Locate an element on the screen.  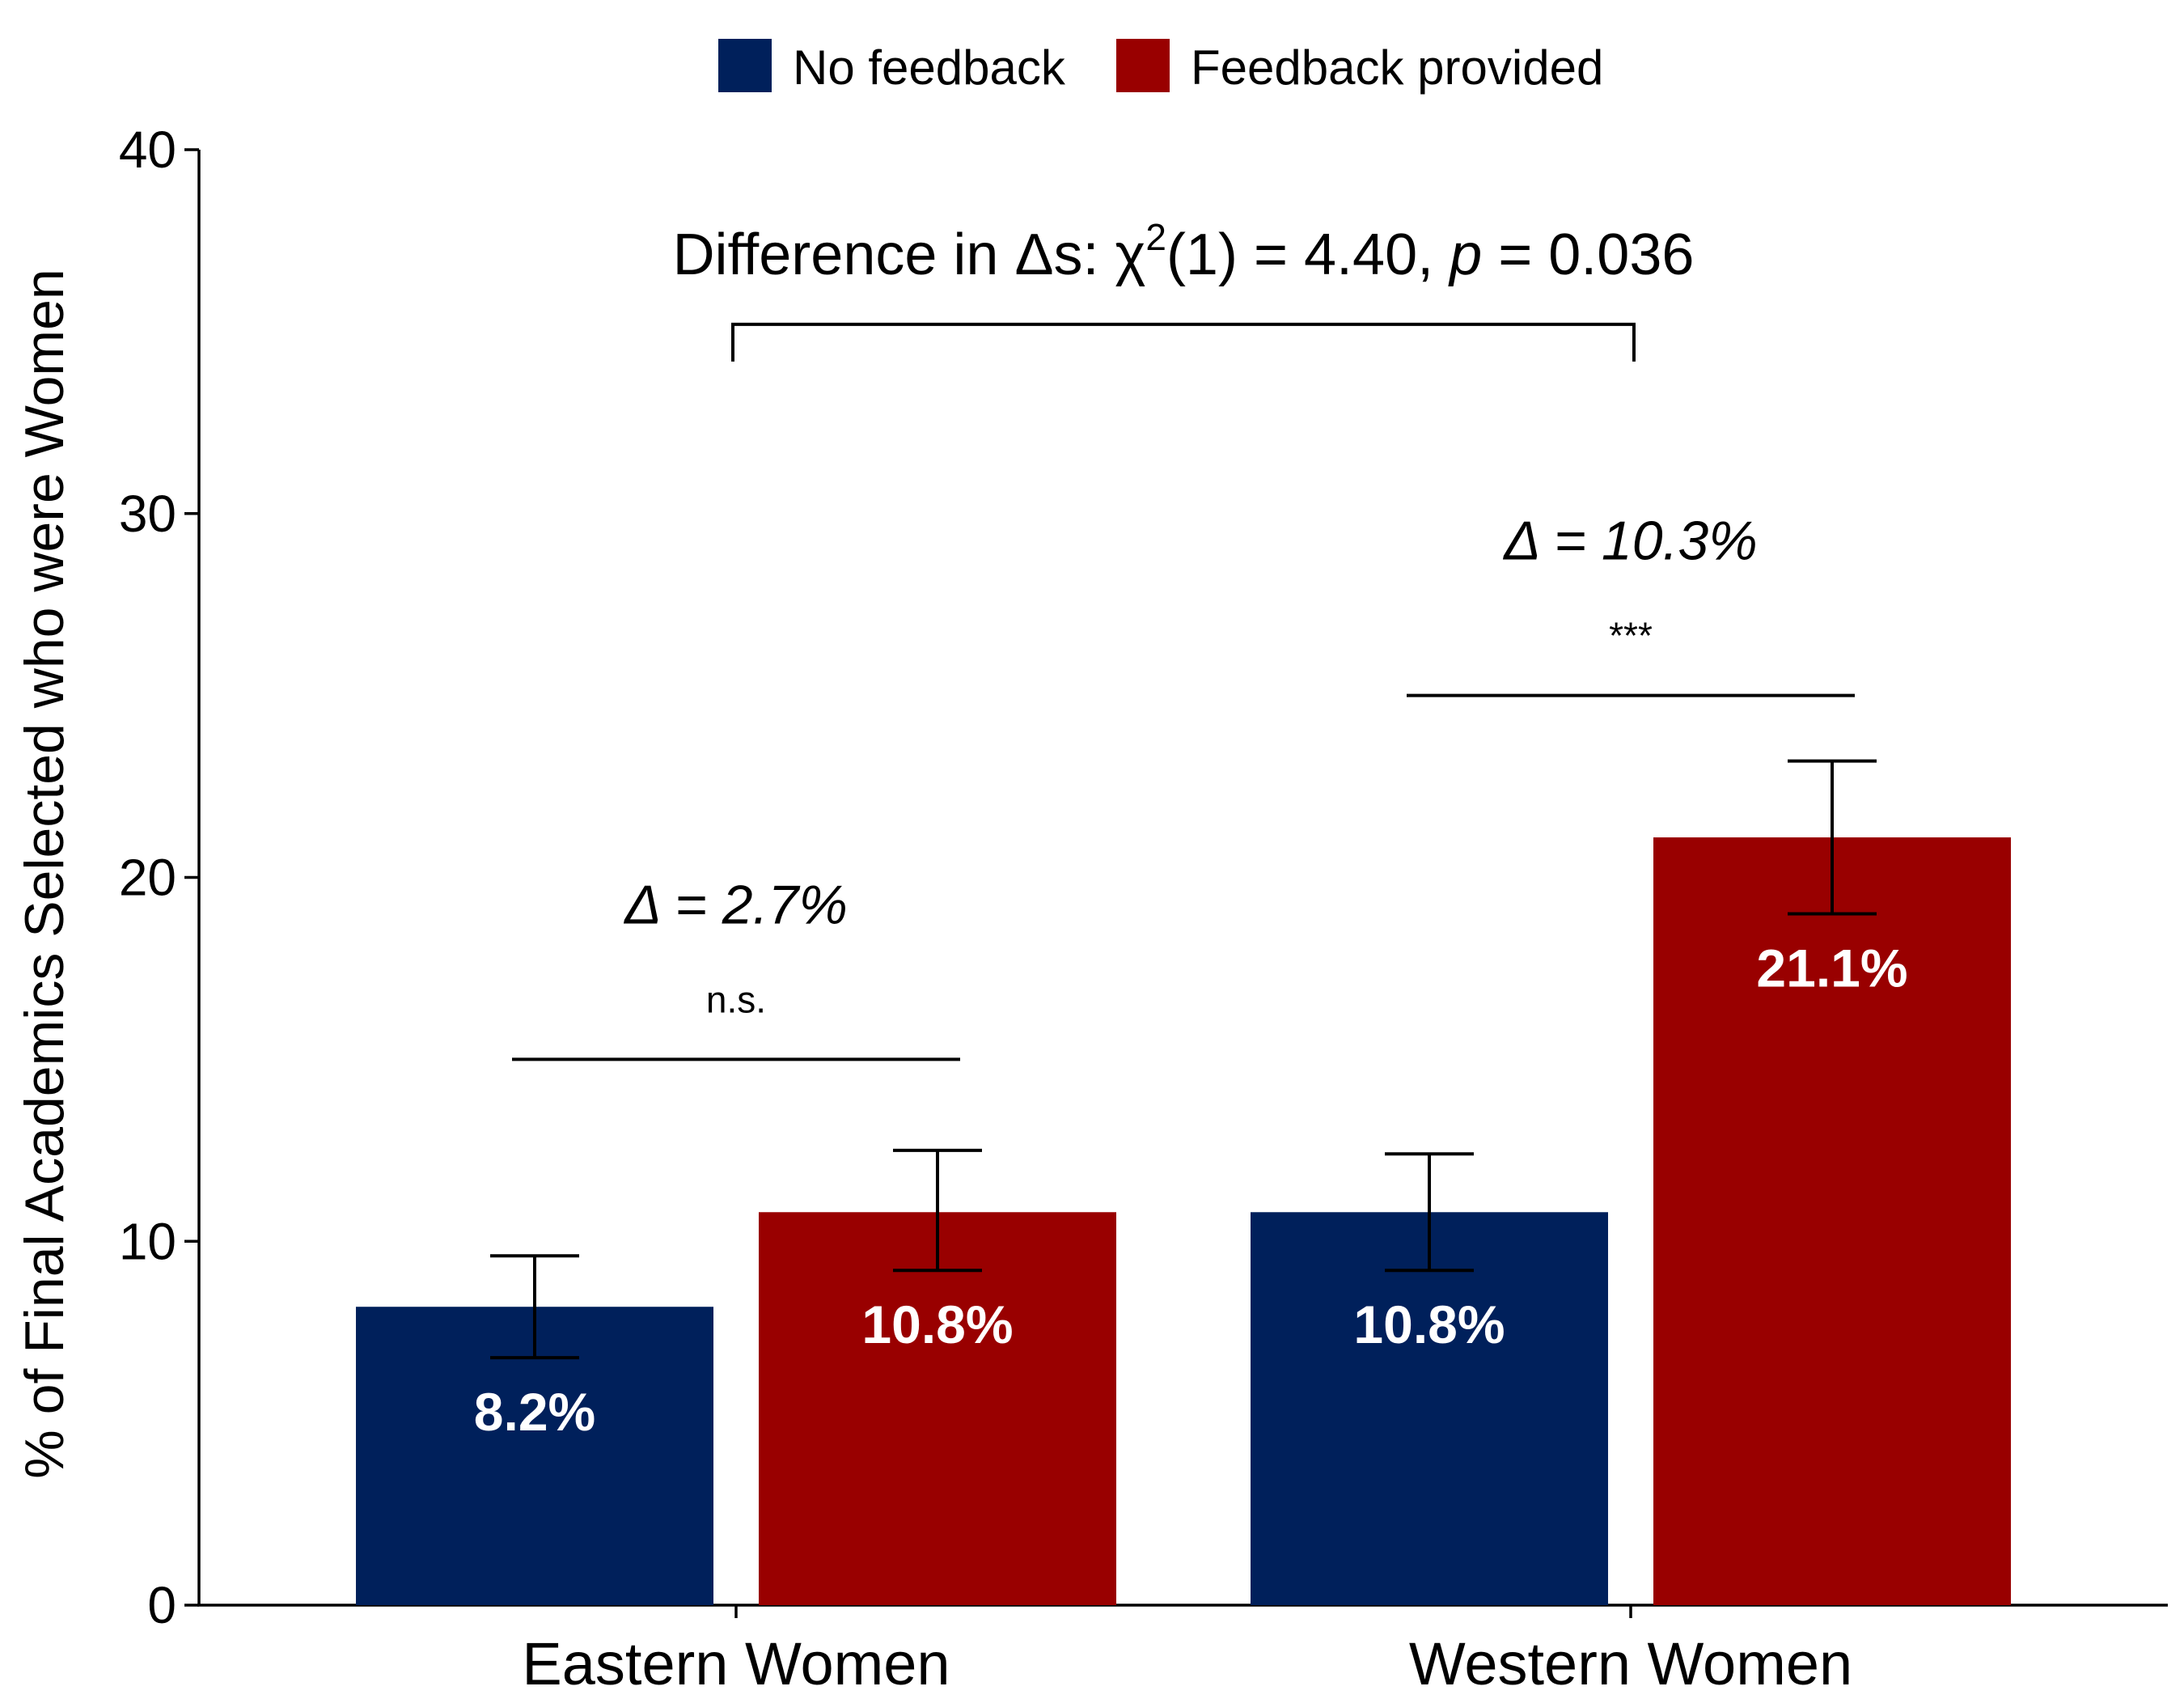
top-comparison-prefix: Difference in Δs: χ is located at coordinates (910, 255).